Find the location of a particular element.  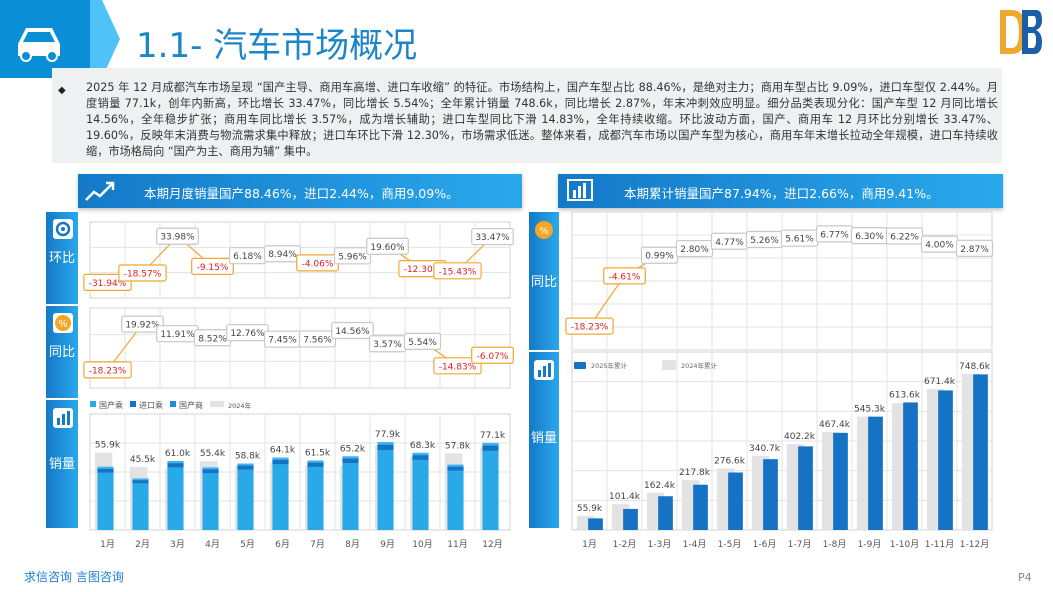

data-label: 33.98% is located at coordinates (177, 238).